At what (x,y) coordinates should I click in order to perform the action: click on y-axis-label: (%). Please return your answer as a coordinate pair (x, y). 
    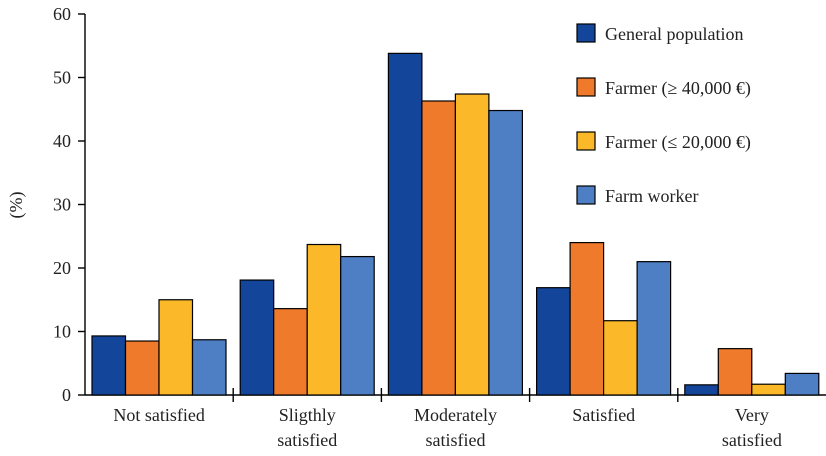
    Looking at the image, I should click on (16, 205).